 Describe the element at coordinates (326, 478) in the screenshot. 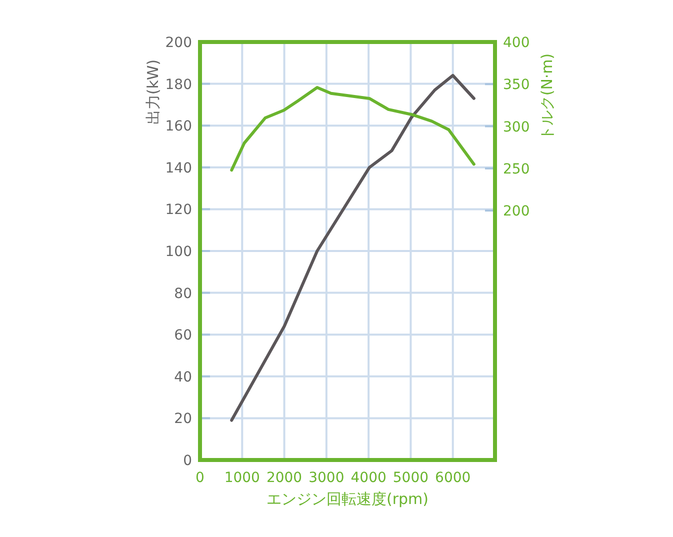

I see `x-tick-label: 3000` at that location.